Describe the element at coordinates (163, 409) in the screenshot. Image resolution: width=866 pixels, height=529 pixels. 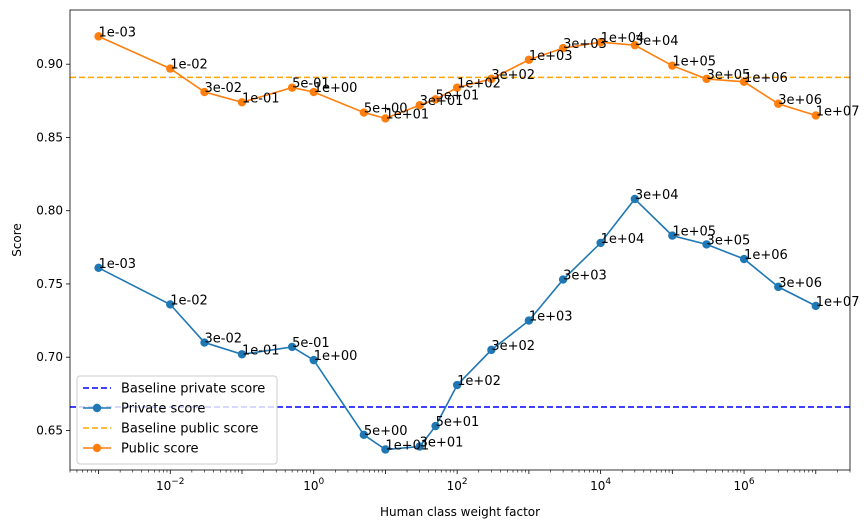
I see `legend-label: Private score` at that location.